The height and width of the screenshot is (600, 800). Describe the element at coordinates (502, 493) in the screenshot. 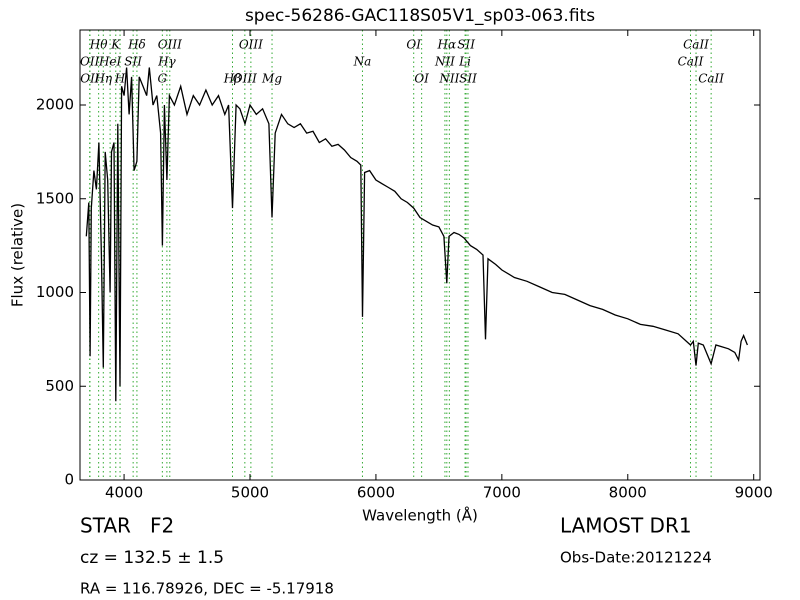

I see `x-tick-label: 7000` at that location.